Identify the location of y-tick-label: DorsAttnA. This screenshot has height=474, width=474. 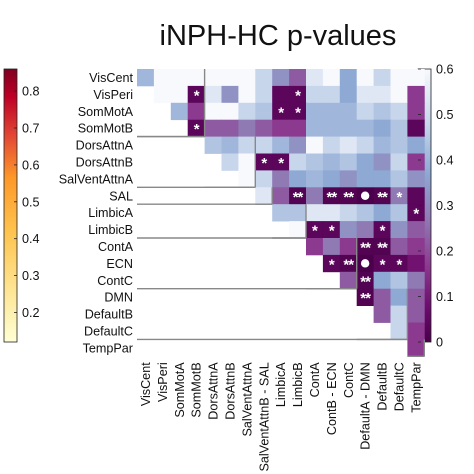
(105, 146).